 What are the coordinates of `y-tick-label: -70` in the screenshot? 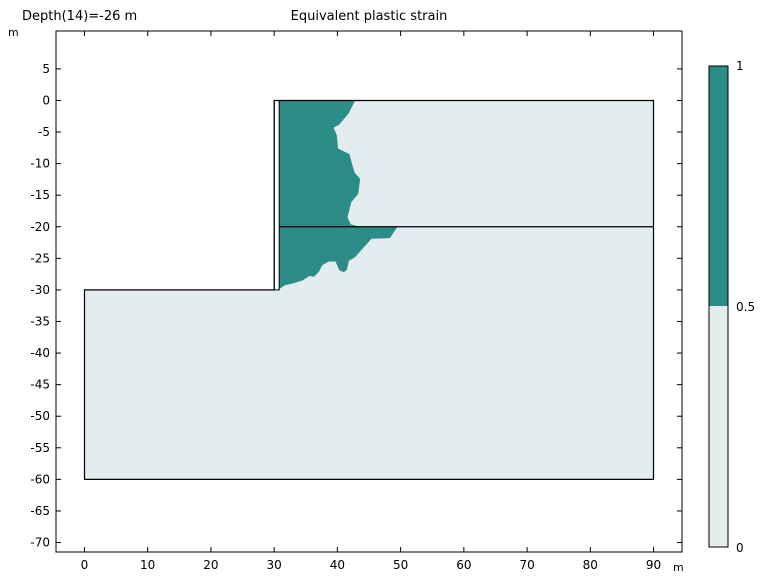 It's located at (40, 543).